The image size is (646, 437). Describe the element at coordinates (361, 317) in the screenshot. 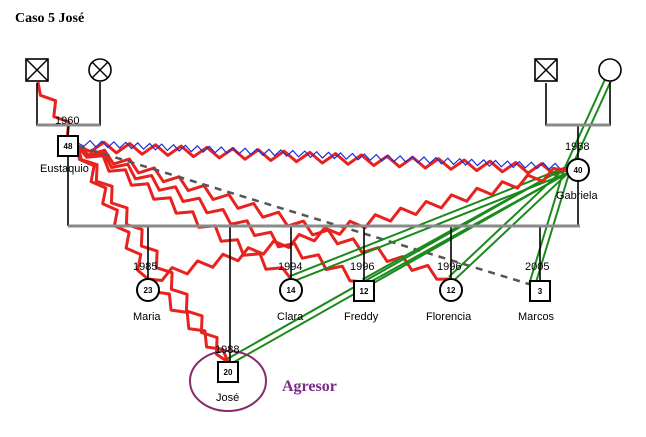

I see `freddy-name: Freddy` at that location.